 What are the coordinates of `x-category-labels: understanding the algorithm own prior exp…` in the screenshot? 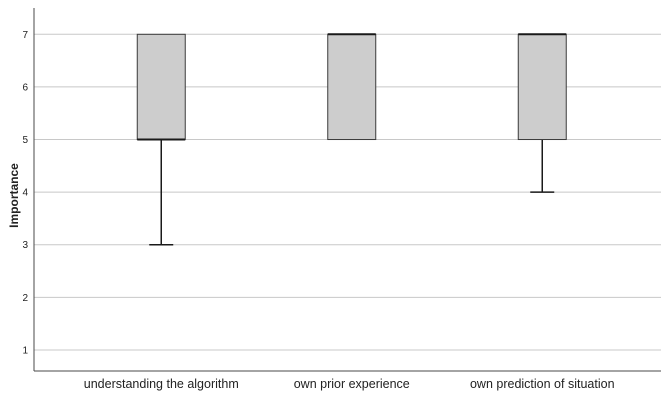 It's located at (349, 384).